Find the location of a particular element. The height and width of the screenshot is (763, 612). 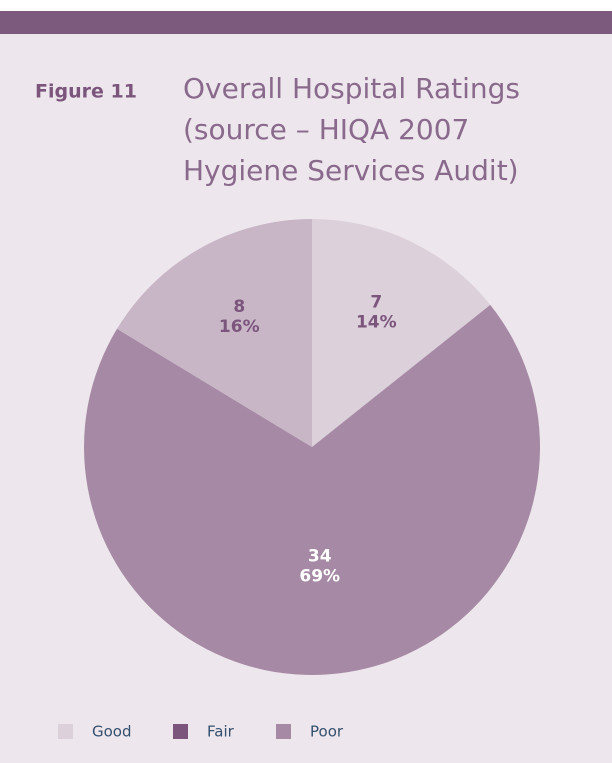

slice-value-label: 34 is located at coordinates (320, 557).